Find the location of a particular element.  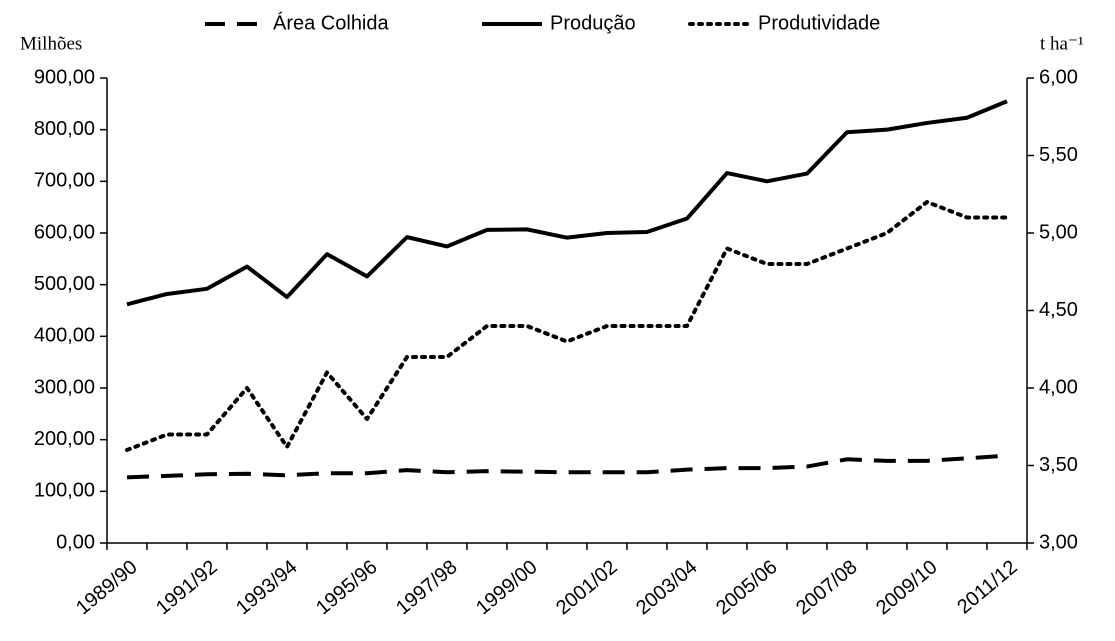

x-tick-label: 1999/00 is located at coordinates (507, 587).